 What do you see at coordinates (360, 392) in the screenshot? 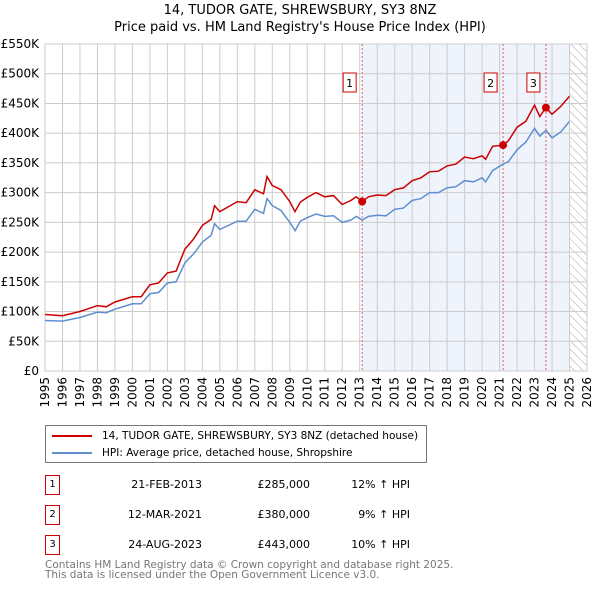
I see `x-tick-label: 2013` at bounding box center [360, 392].